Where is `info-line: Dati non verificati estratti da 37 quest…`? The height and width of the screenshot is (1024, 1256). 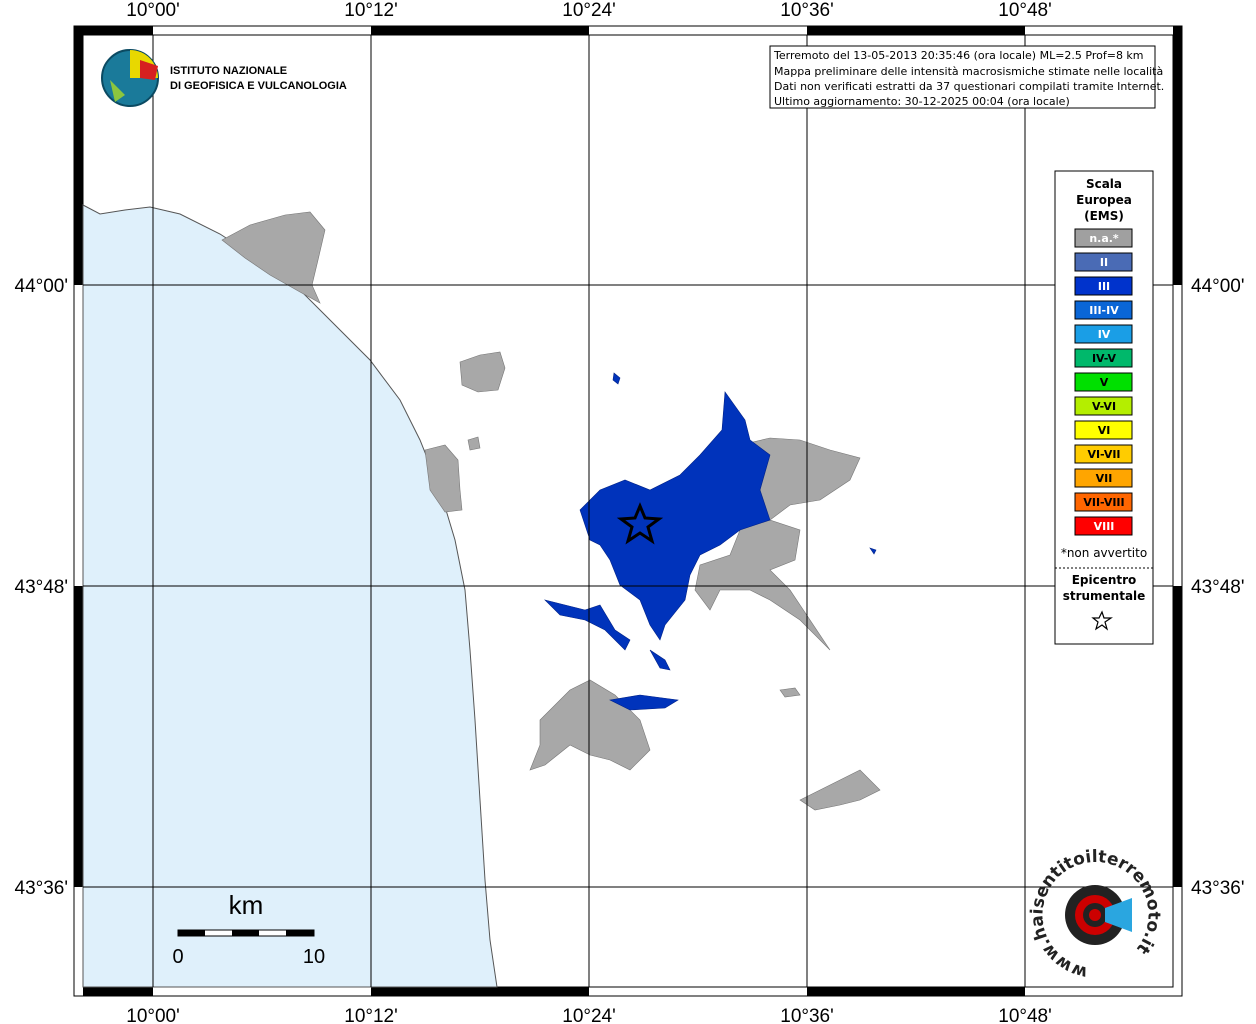
info-line: Dati non verificati estratti da 37 quest… is located at coordinates (969, 86).